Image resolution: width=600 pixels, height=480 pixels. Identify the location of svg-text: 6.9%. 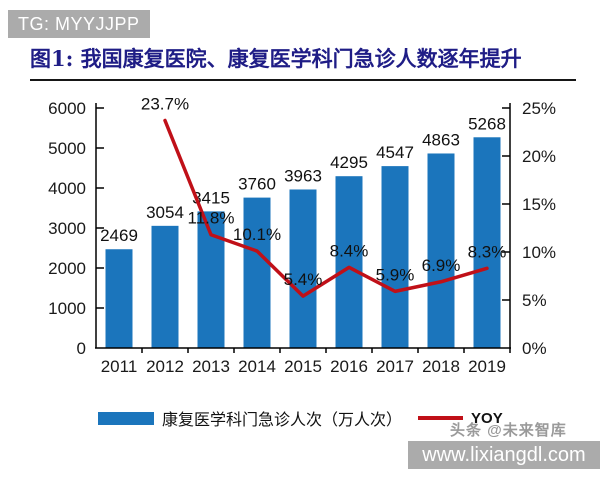
(441, 265).